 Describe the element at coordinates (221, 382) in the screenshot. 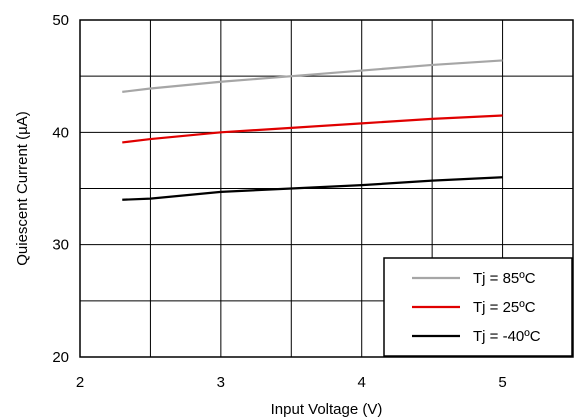

I see `x-tick-label: 3` at that location.